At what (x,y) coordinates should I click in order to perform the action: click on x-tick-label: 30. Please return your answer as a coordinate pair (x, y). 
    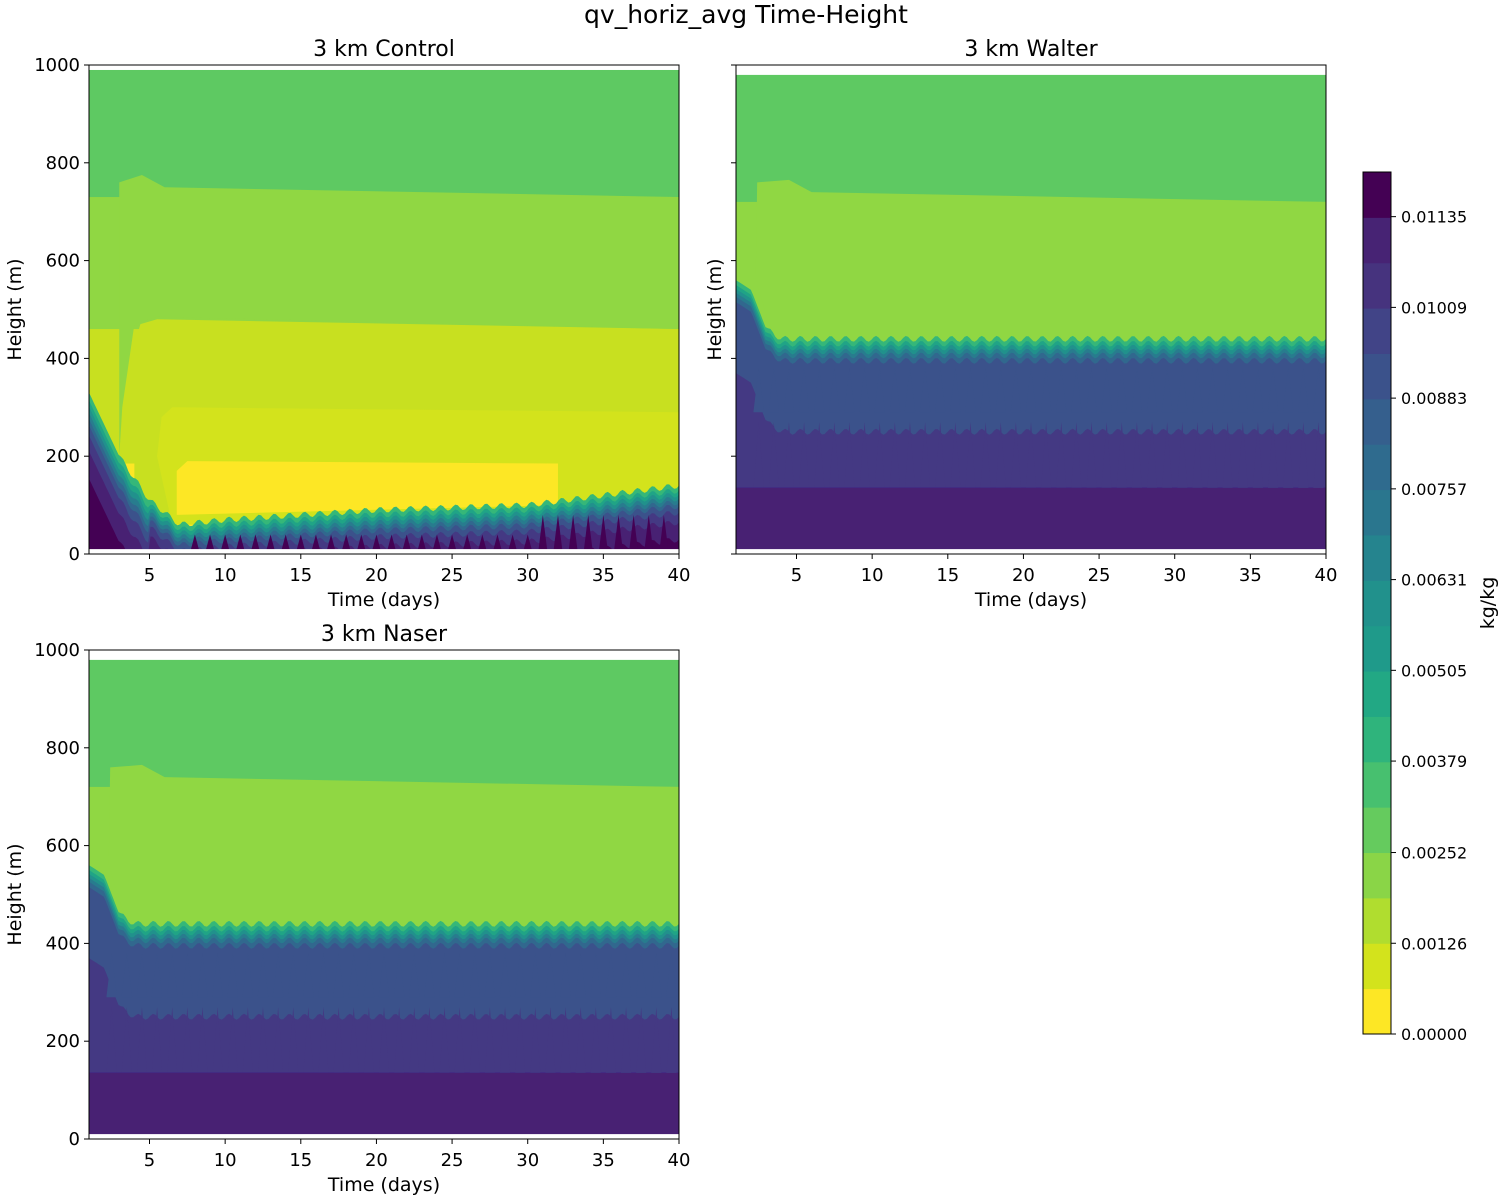
    Looking at the image, I should click on (527, 1160).